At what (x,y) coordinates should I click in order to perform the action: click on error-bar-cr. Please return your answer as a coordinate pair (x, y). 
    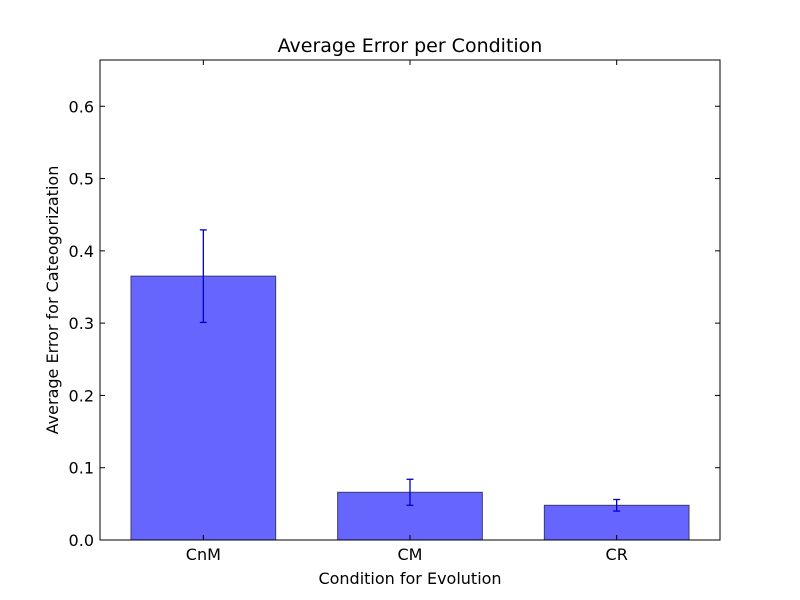
    Looking at the image, I should click on (617, 505).